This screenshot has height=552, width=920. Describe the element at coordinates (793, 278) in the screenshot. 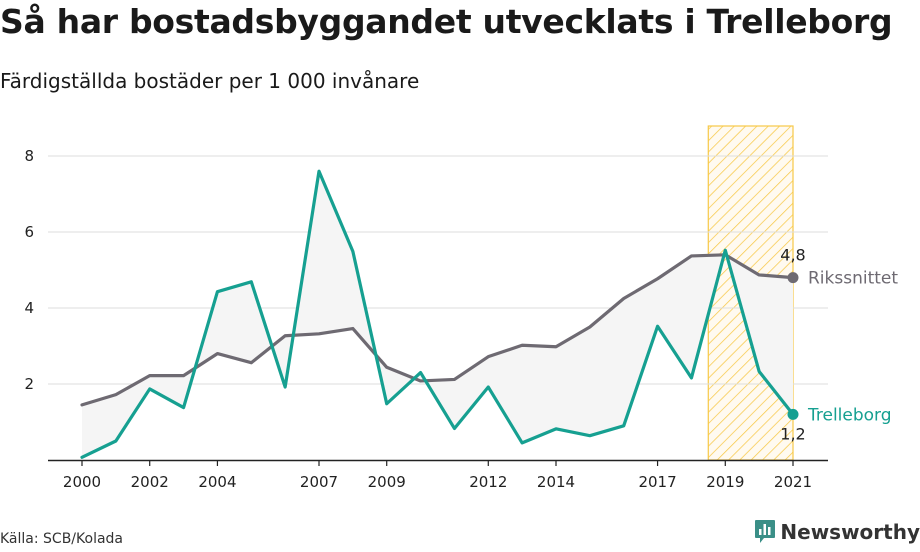

I see `end-point-rikssnittet` at that location.